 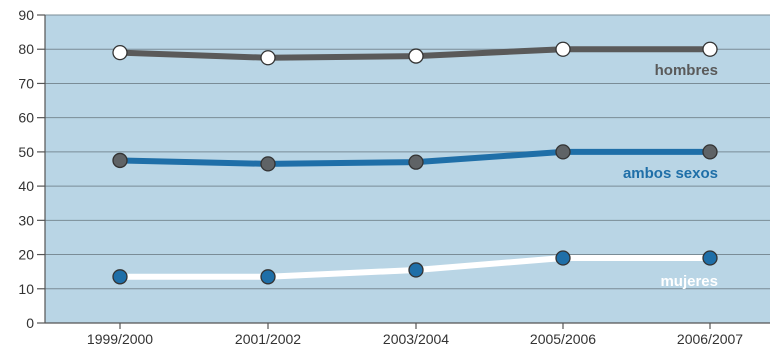 What do you see at coordinates (686, 70) in the screenshot?
I see `series-label: hombres` at bounding box center [686, 70].